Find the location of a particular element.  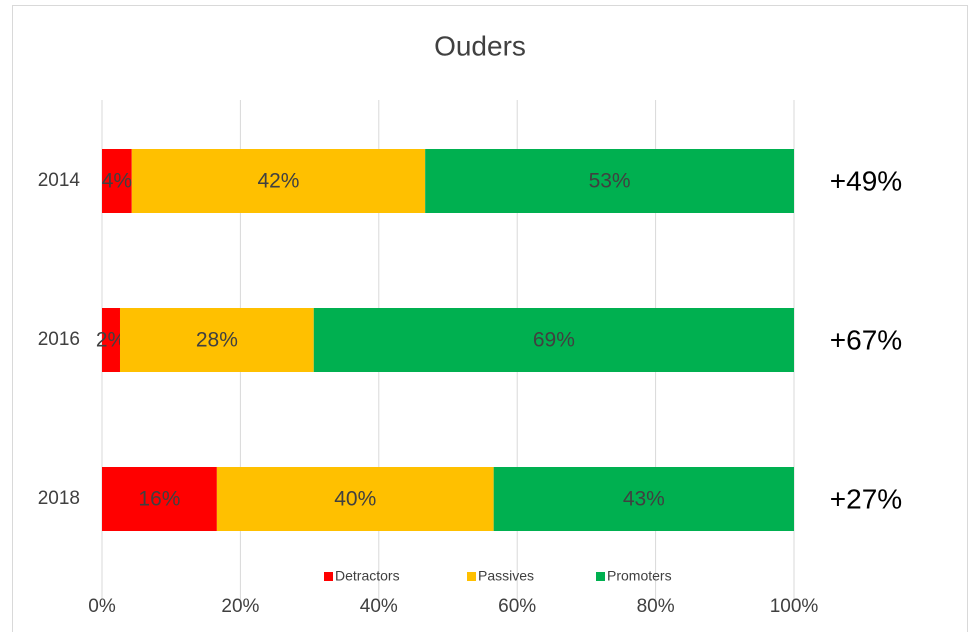

data-label: 43% is located at coordinates (644, 499).